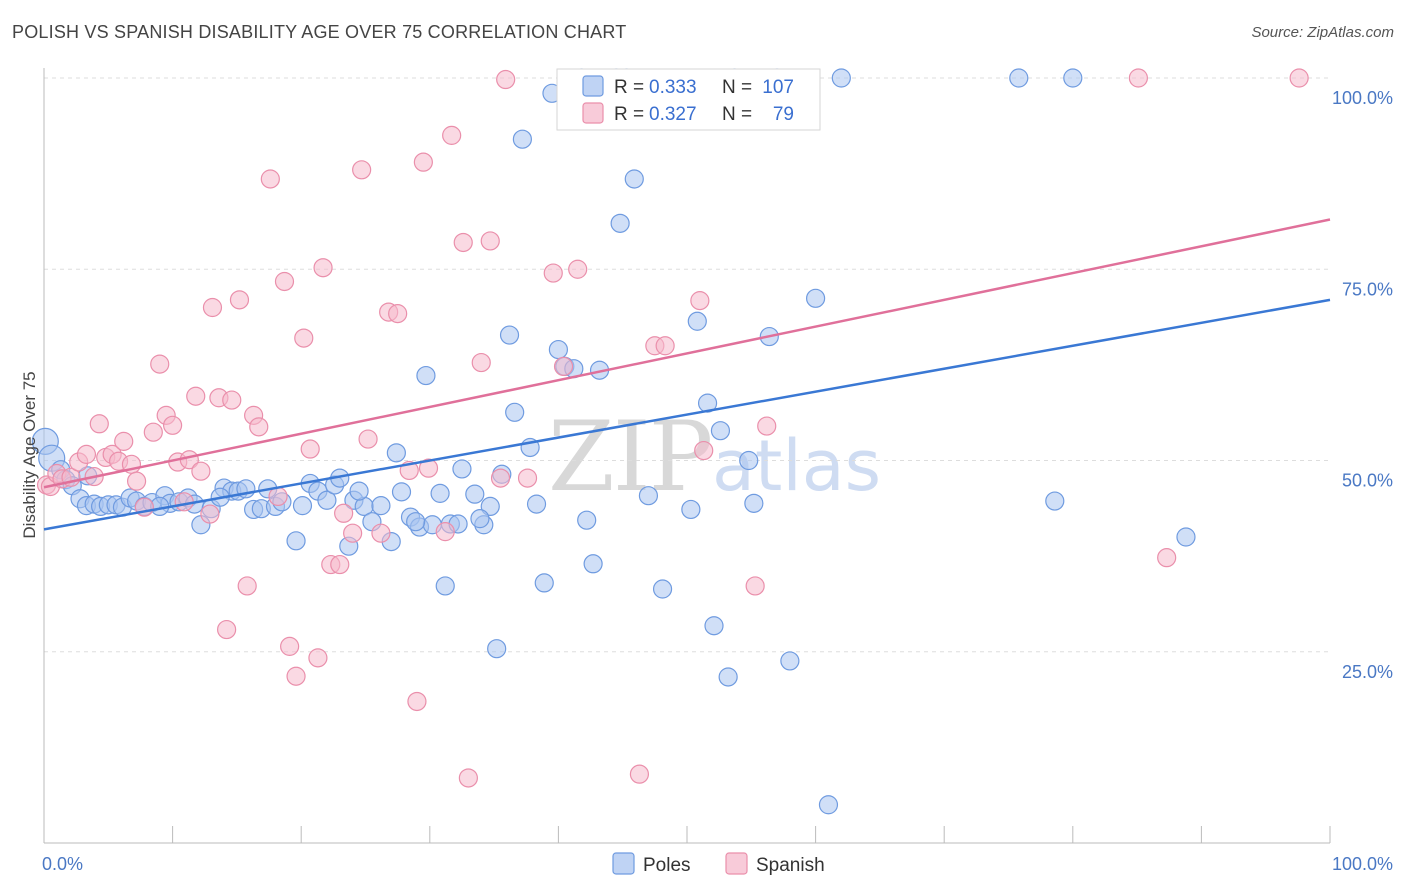 This screenshot has width=1406, height=892. Describe the element at coordinates (737, 114) in the screenshot. I see `stats-n-label-spanish: N =` at that location.